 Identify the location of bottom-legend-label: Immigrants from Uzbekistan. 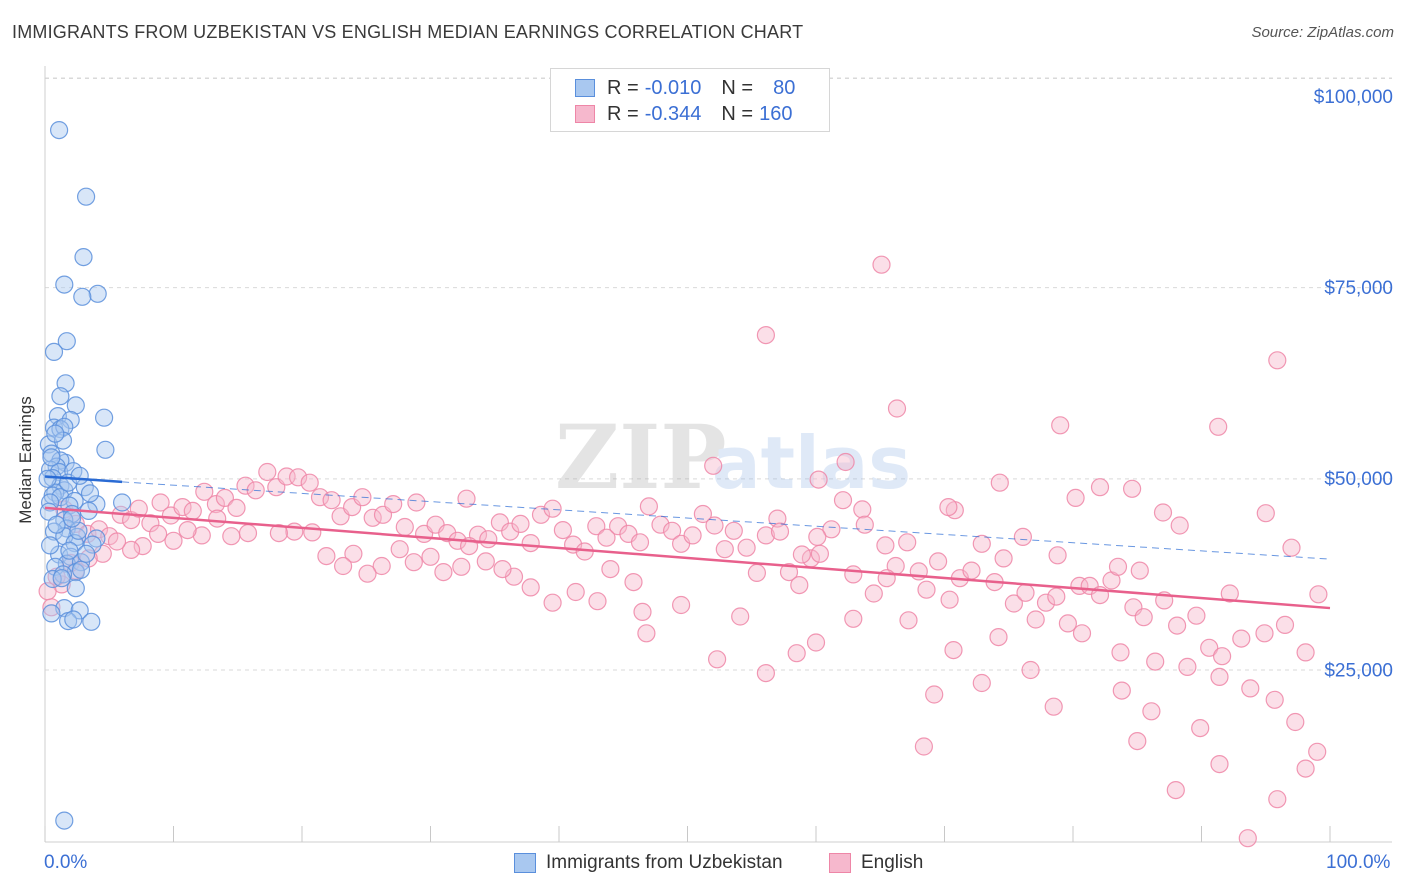
(664, 862).